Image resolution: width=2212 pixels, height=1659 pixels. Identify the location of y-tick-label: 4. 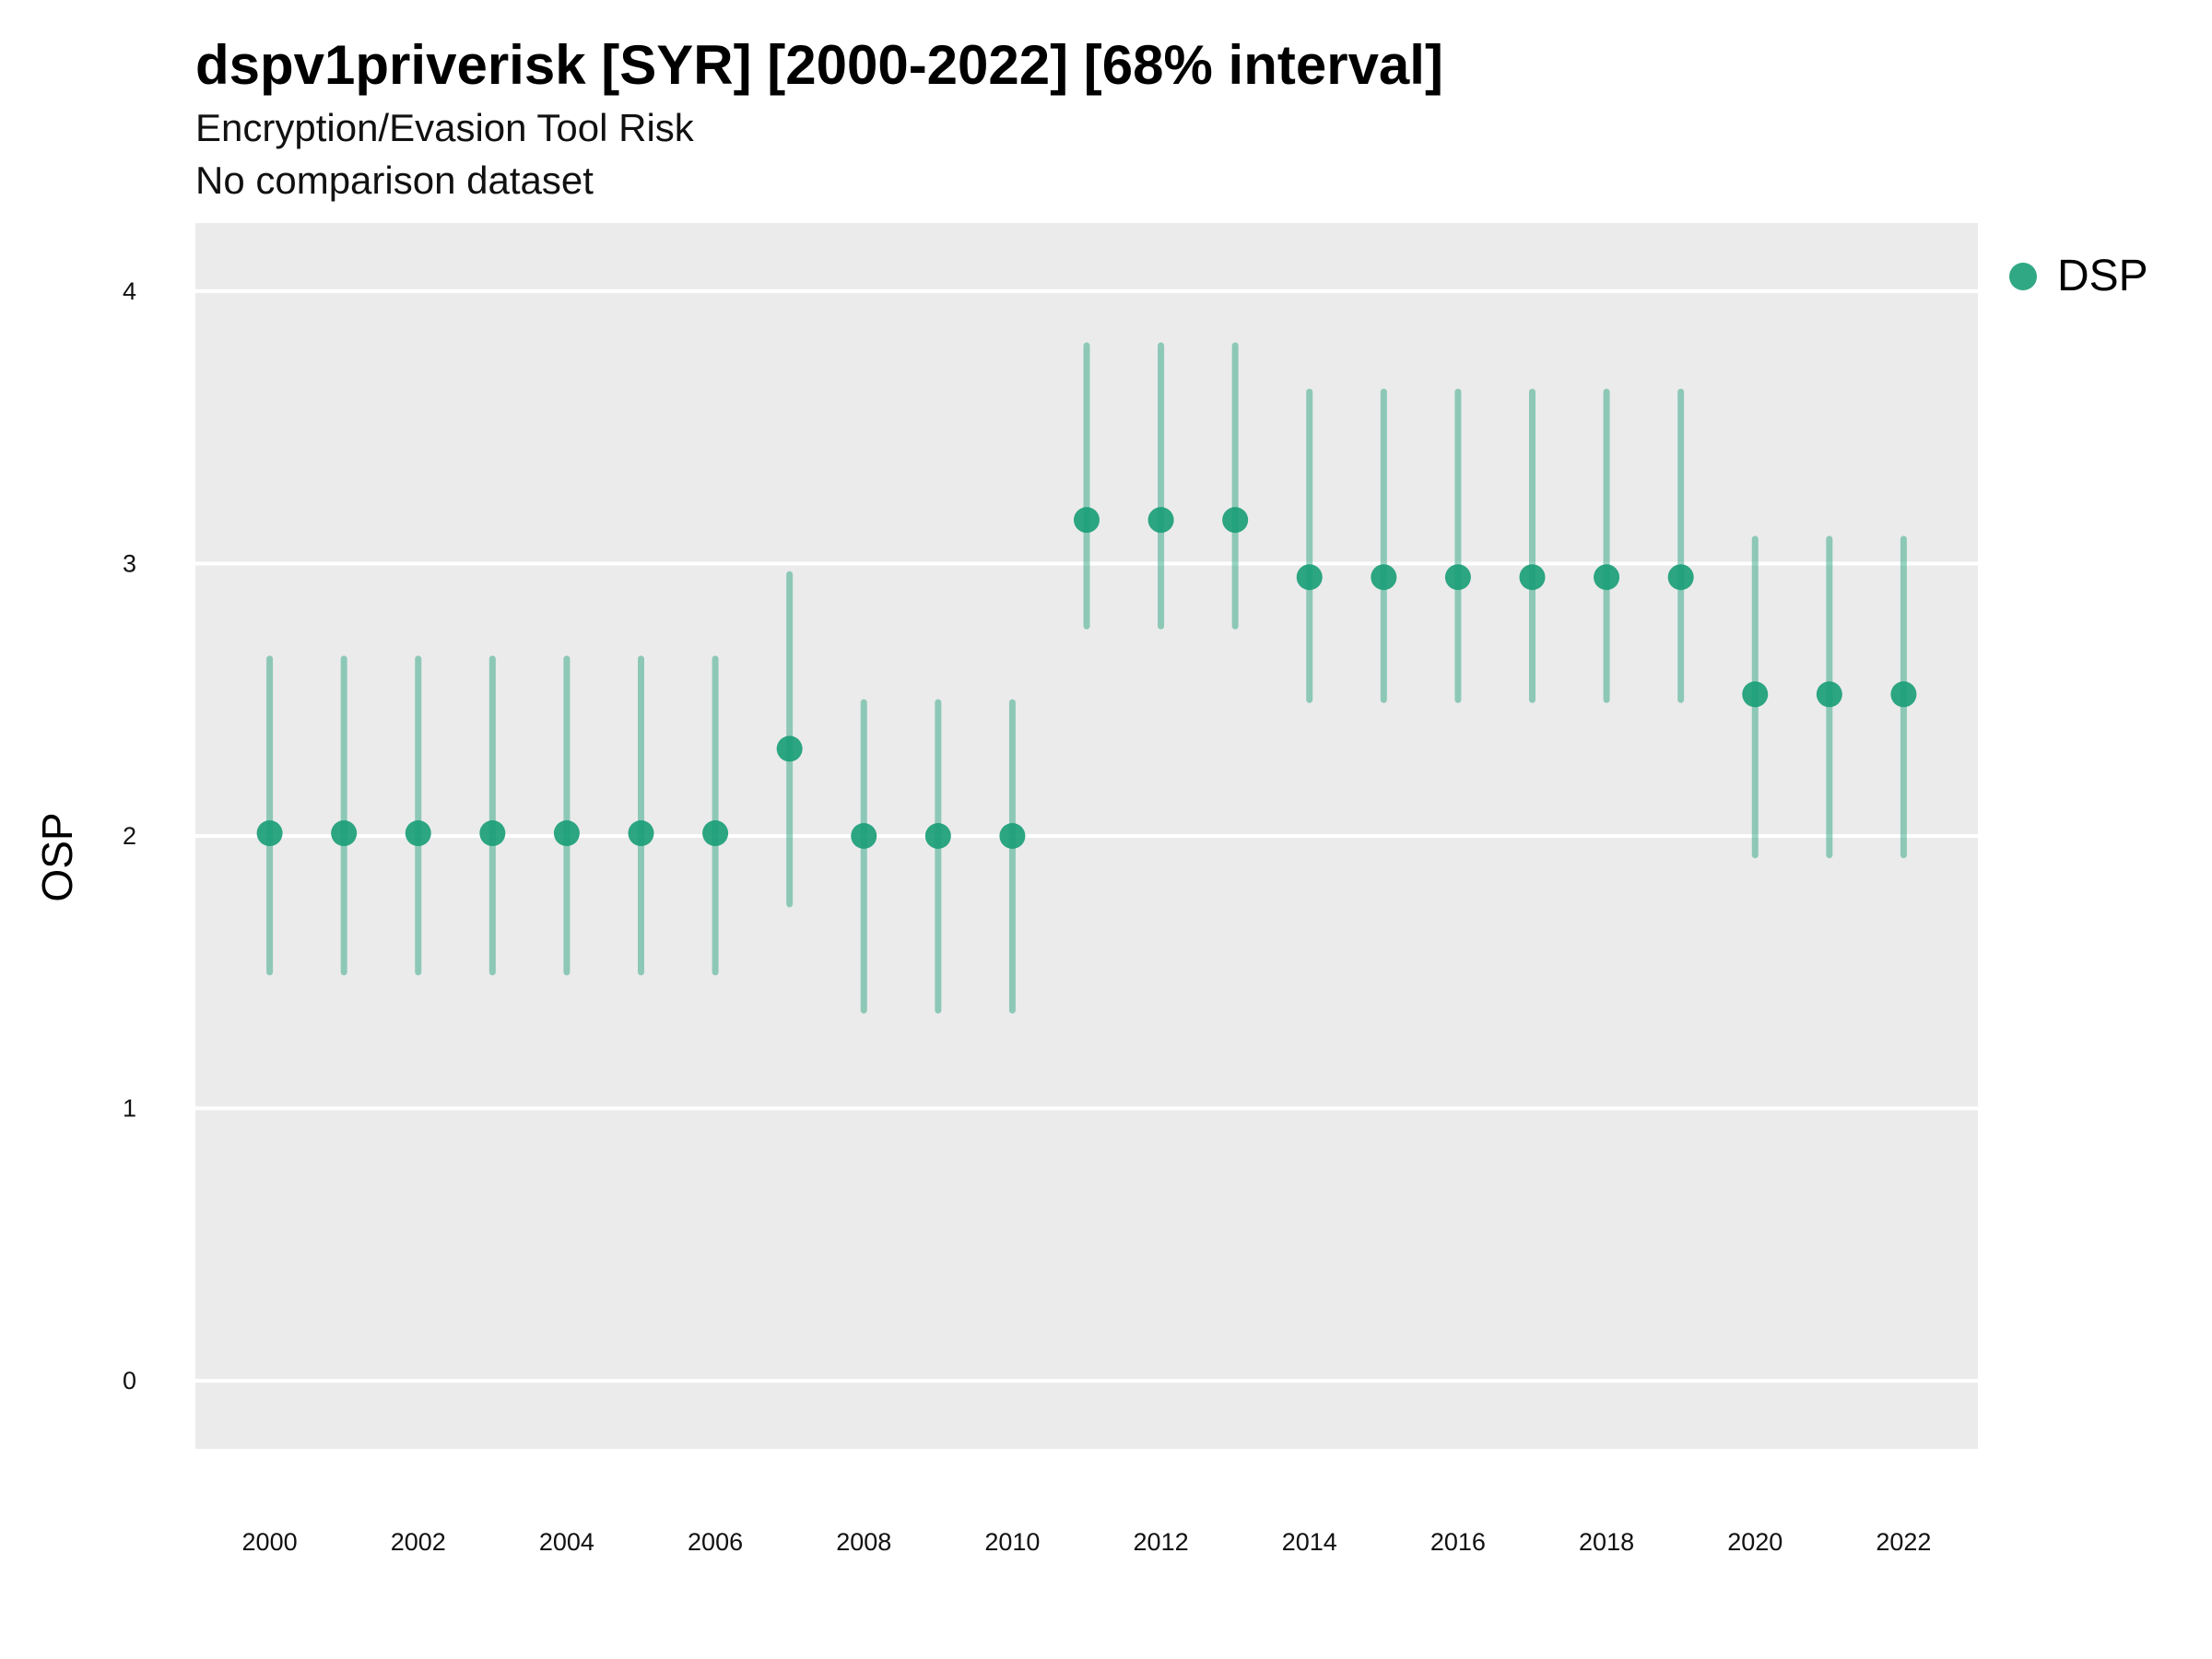
(129, 291).